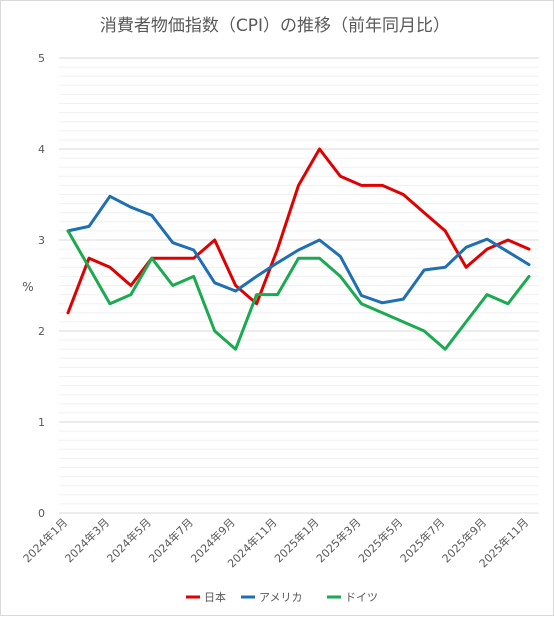 The image size is (554, 617). What do you see at coordinates (41, 513) in the screenshot?
I see `y-tick-label: 0` at bounding box center [41, 513].